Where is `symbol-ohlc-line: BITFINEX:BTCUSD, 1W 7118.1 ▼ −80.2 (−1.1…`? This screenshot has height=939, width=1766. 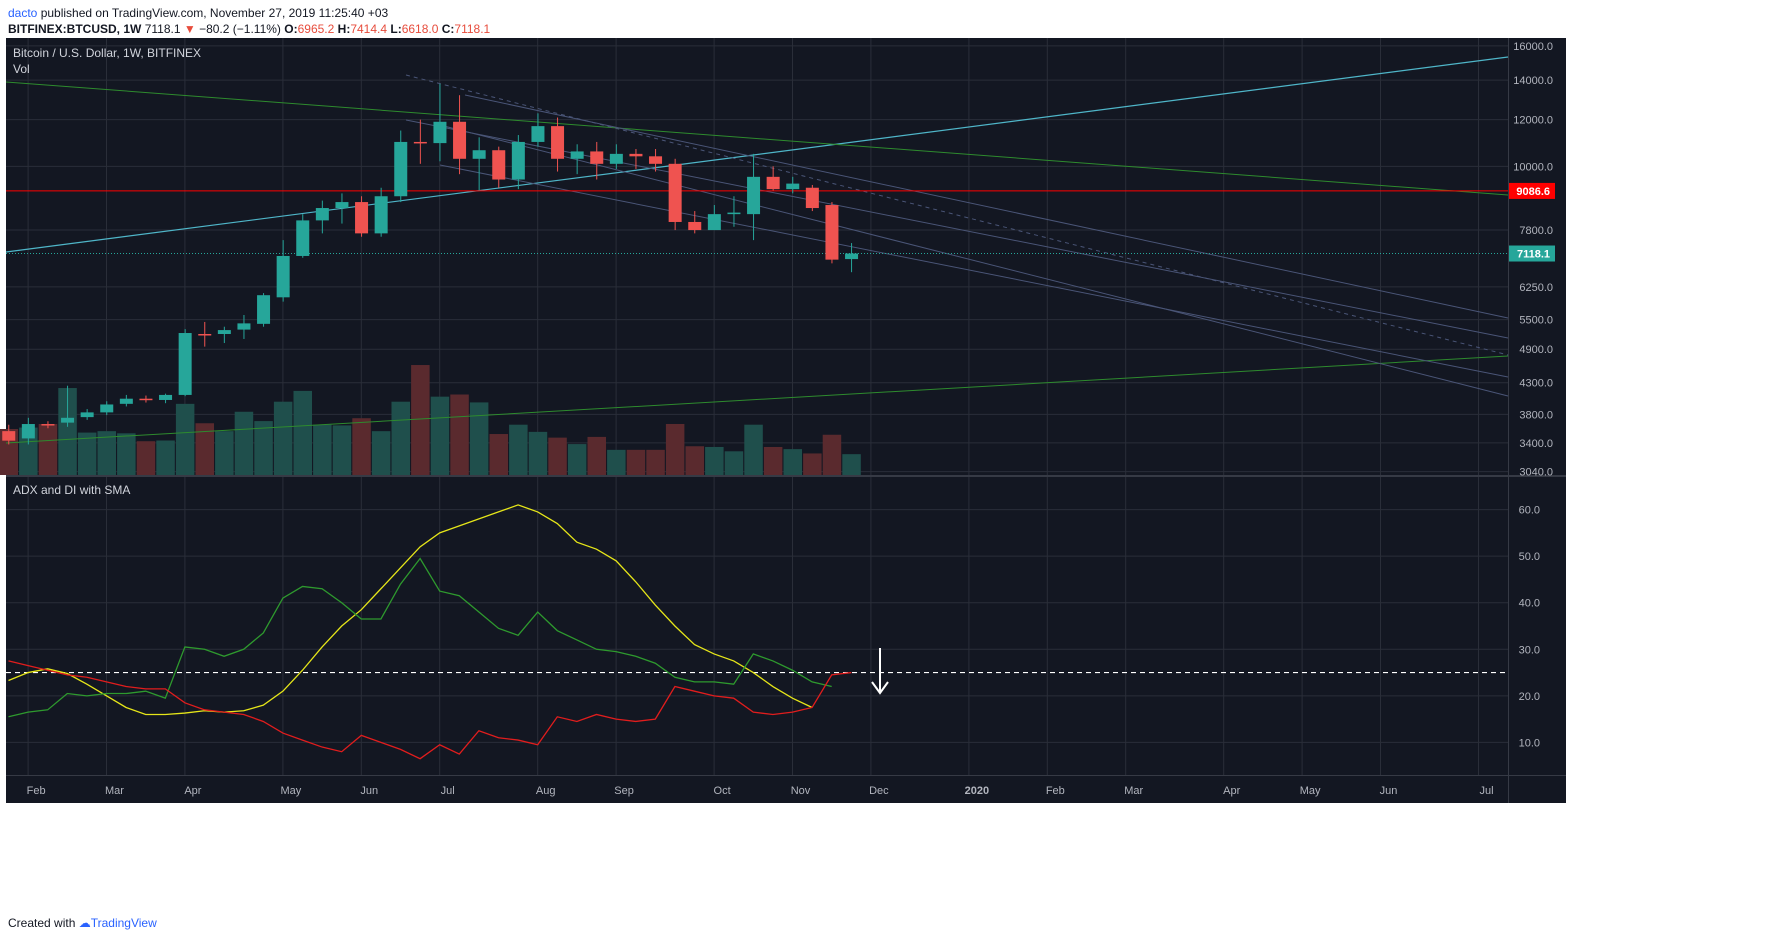 symbol-ohlc-line: BITFINEX:BTCUSD, 1W 7118.1 ▼ −80.2 (−1.1… is located at coordinates (249, 29).